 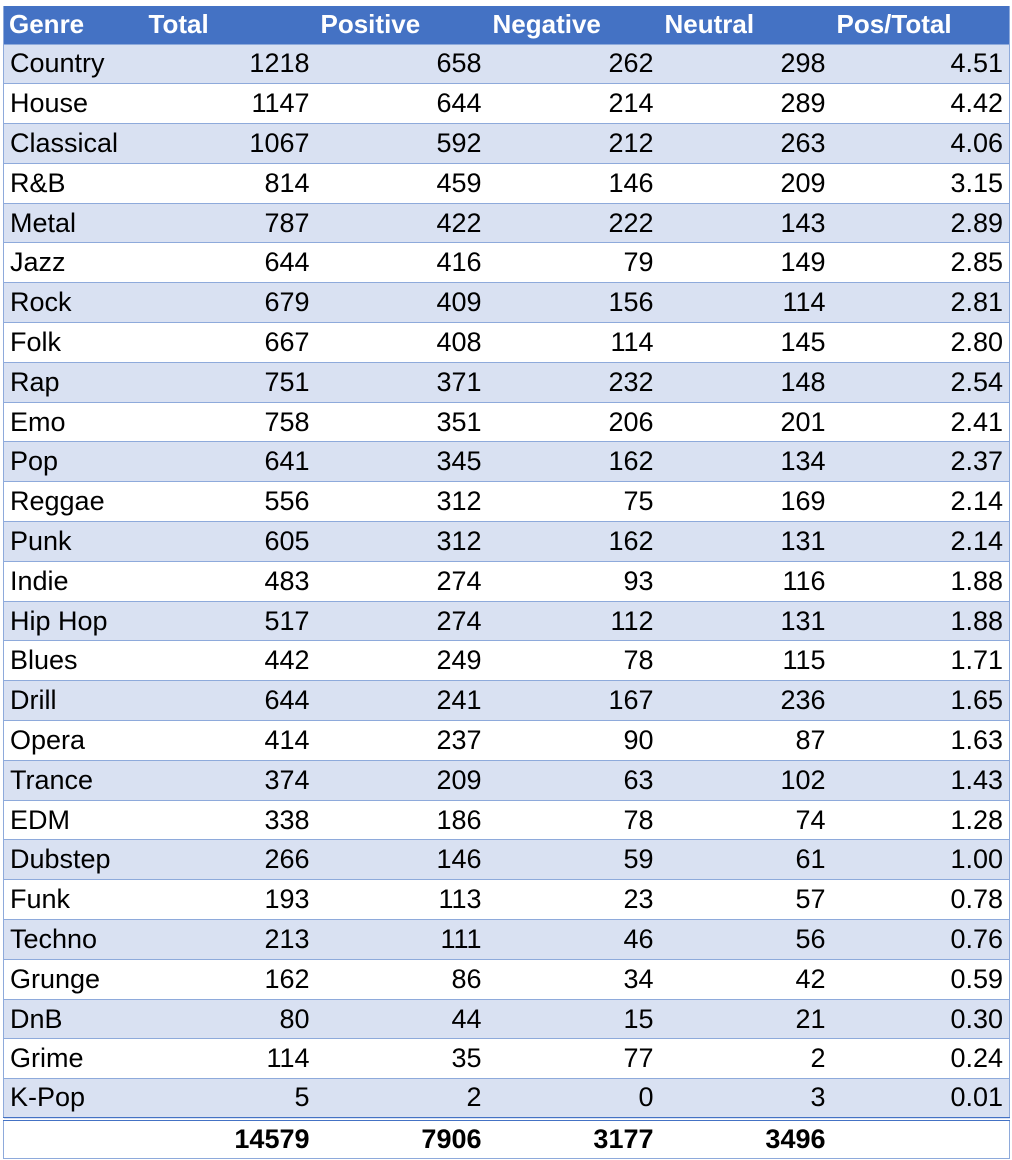 What do you see at coordinates (920, 1059) in the screenshot?
I see `cell-pos-total: 0.24` at bounding box center [920, 1059].